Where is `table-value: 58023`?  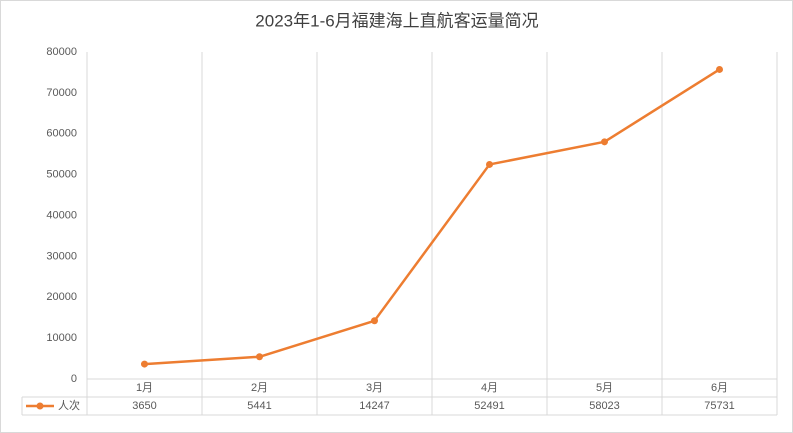
table-value: 58023 is located at coordinates (604, 406).